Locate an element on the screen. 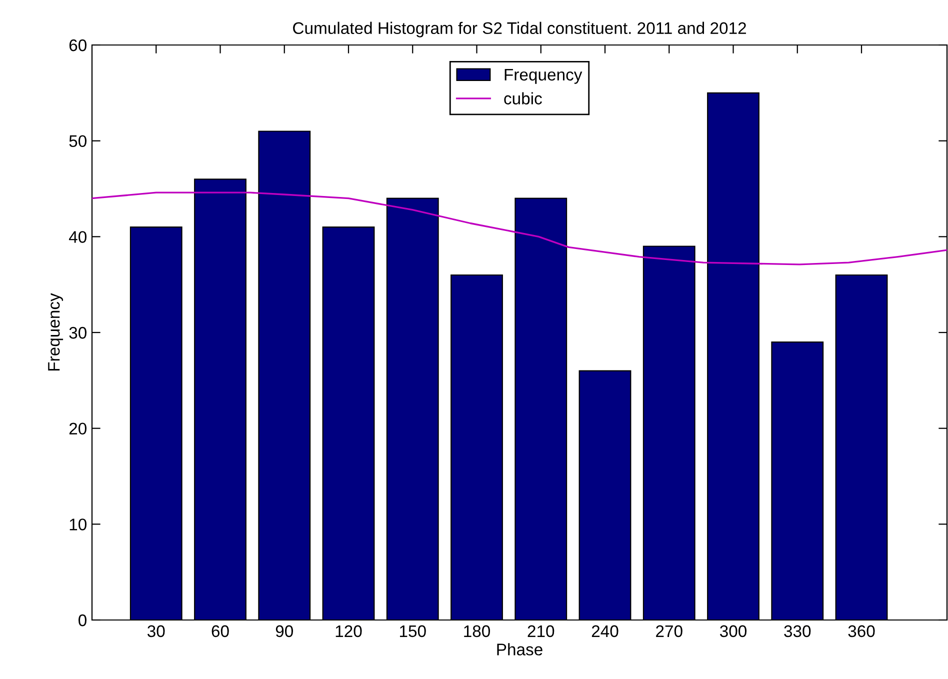  x-tick-label: 240 is located at coordinates (605, 631).